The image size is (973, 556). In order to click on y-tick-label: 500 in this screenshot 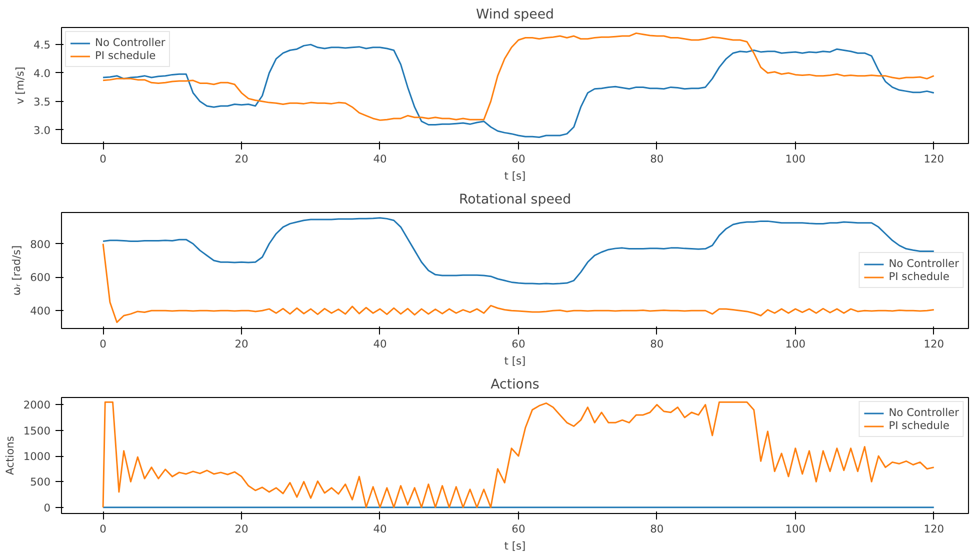, I will do `click(40, 482)`.